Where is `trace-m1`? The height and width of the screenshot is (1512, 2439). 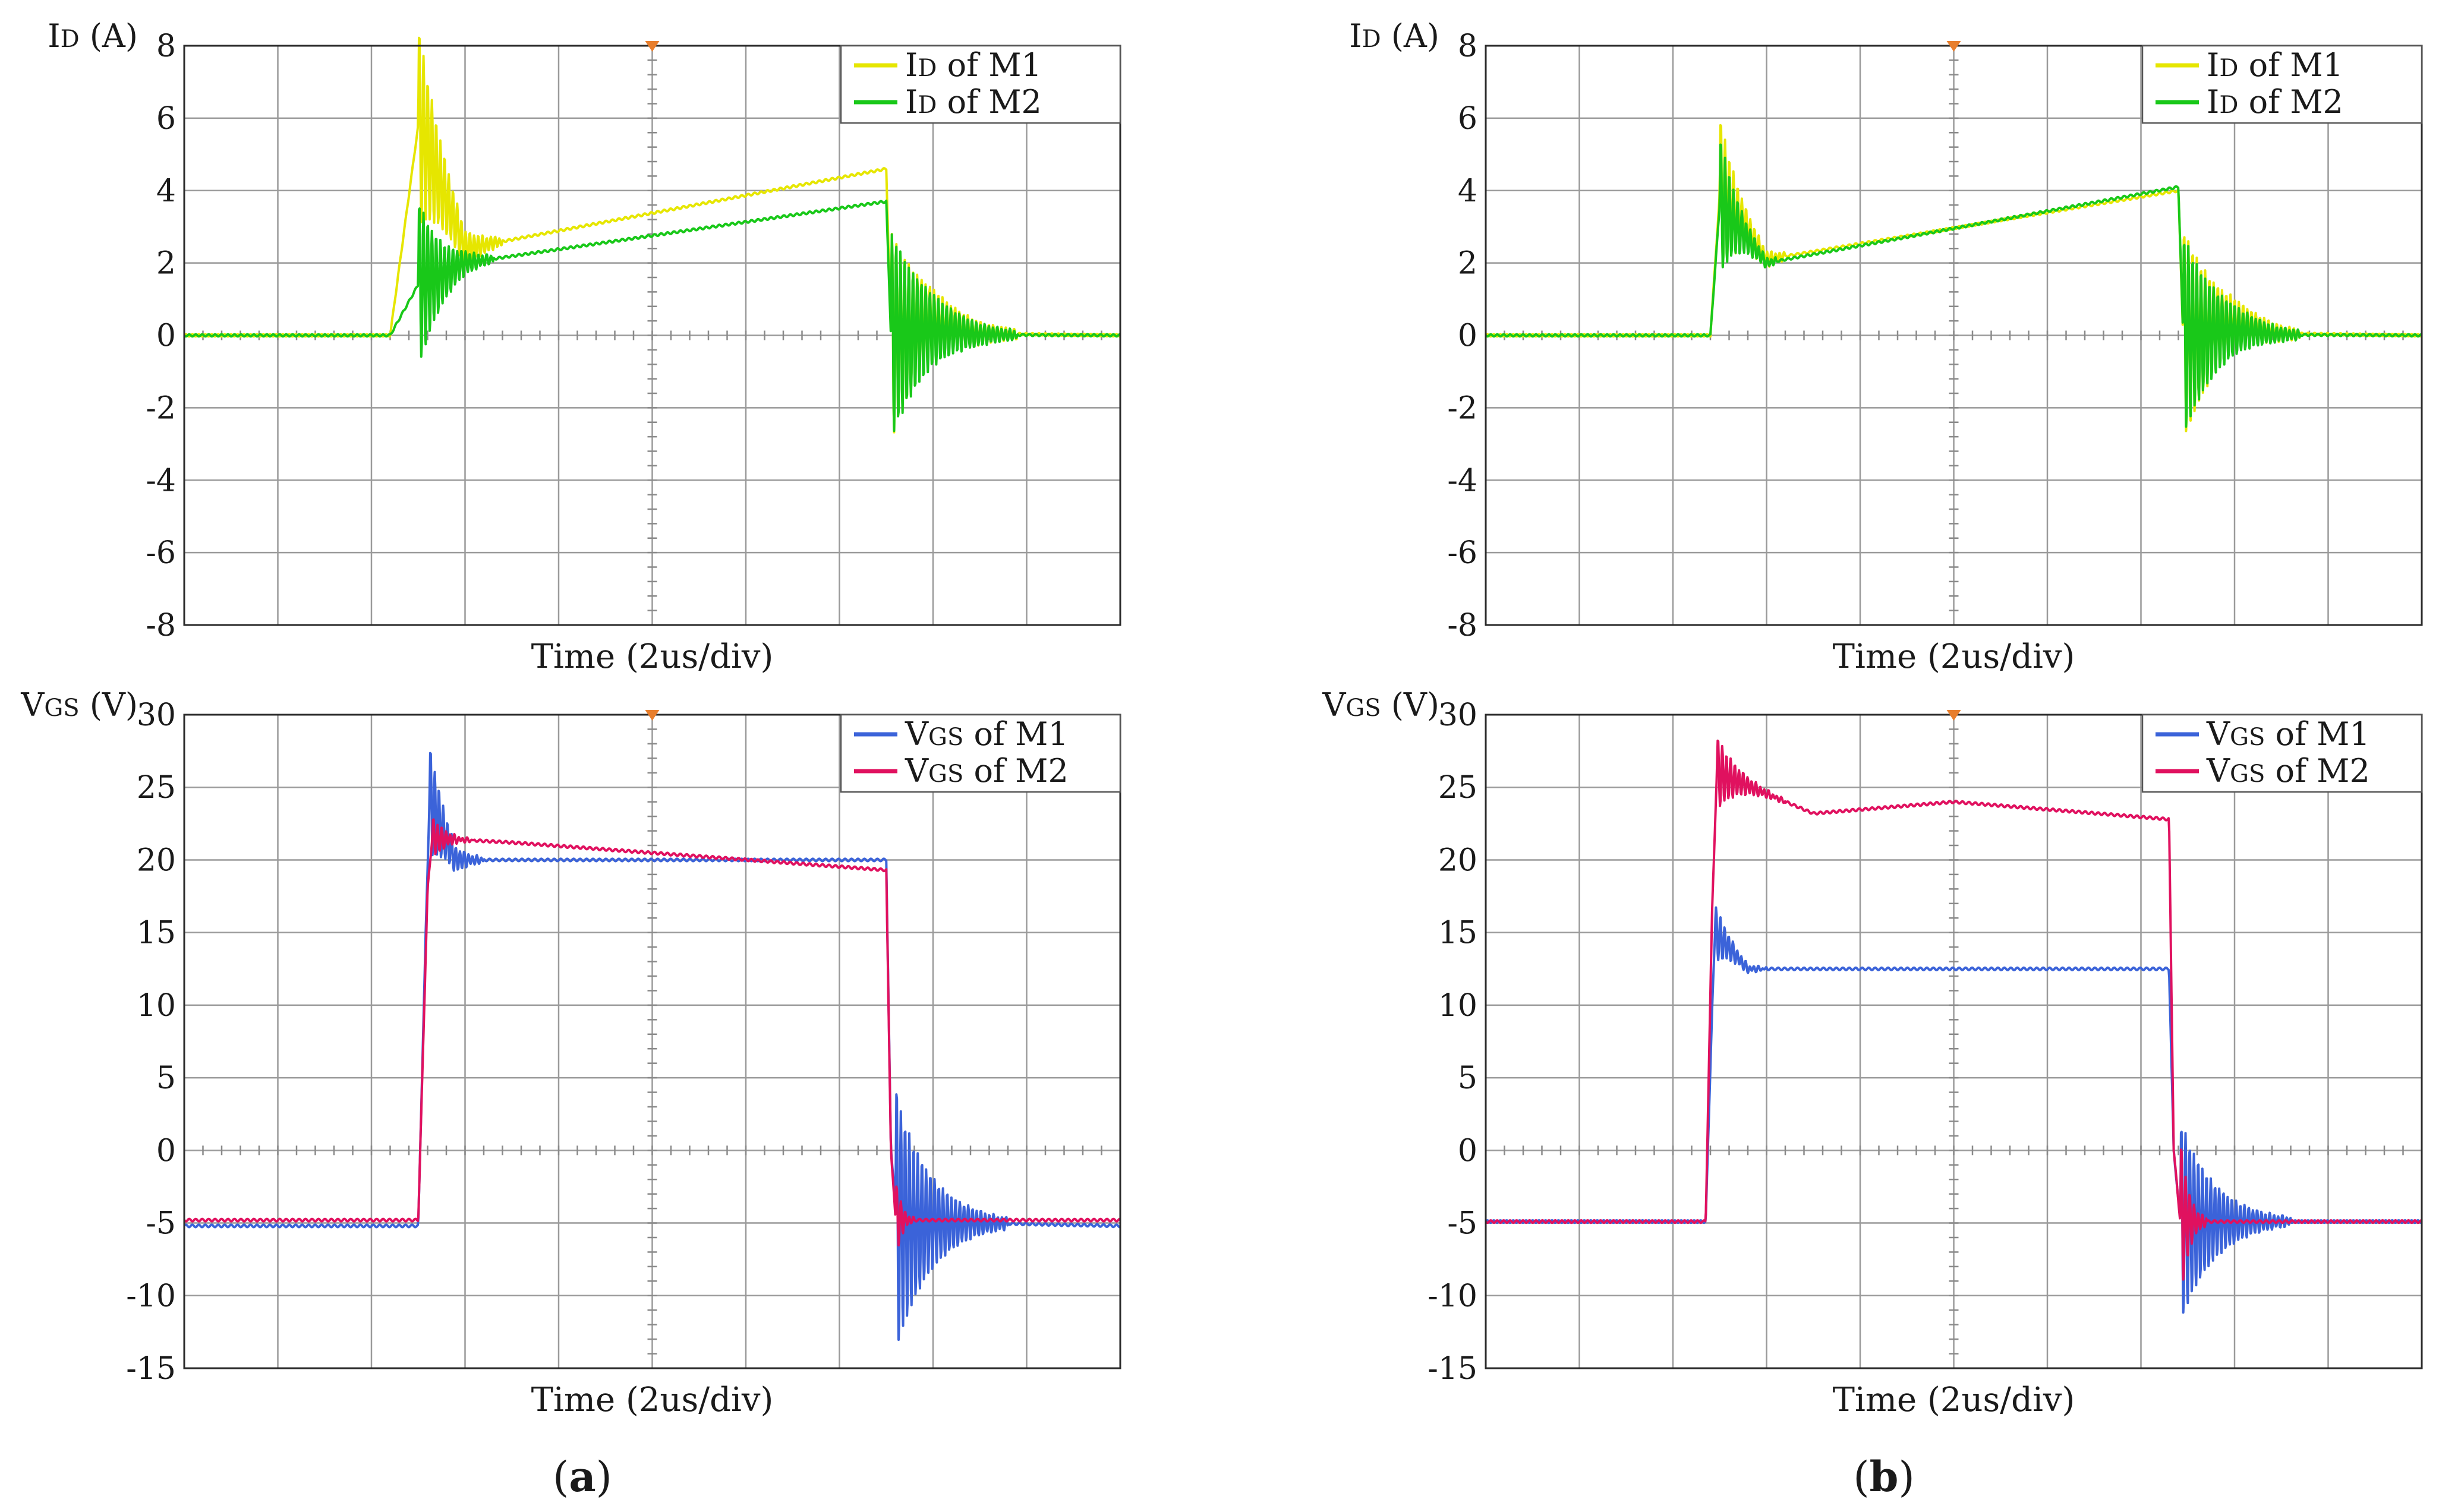
trace-m1 is located at coordinates (652, 1046).